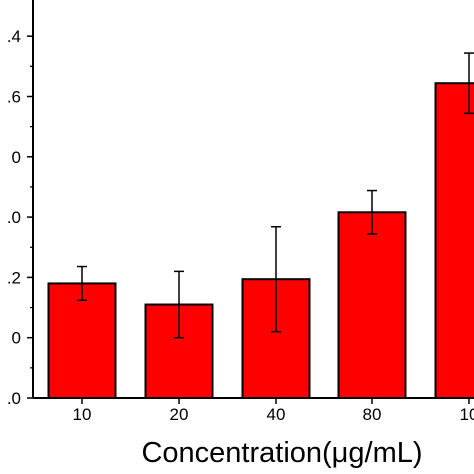  Describe the element at coordinates (14, 36) in the screenshot. I see `y-tick-label: .4` at that location.